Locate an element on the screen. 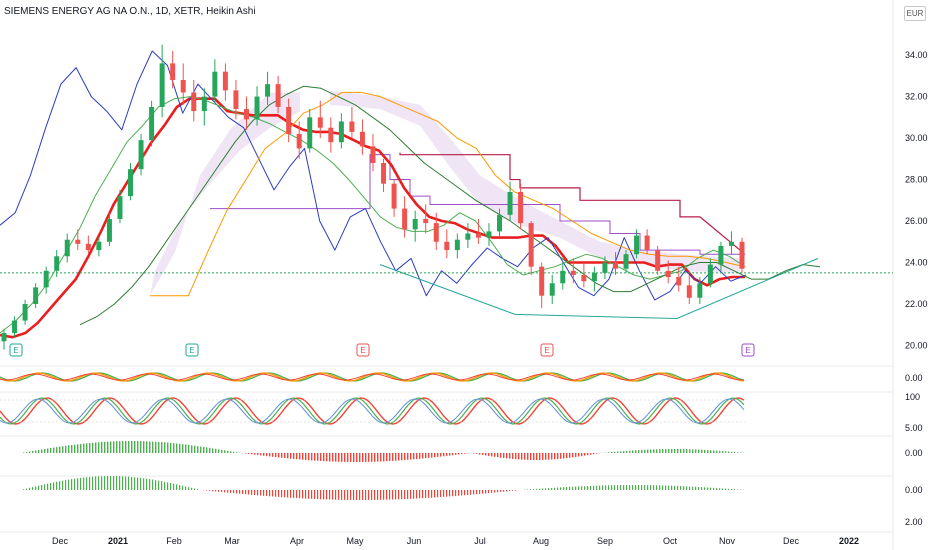 This screenshot has height=550, width=932. panel-tick-label: 0.00 is located at coordinates (914, 490).